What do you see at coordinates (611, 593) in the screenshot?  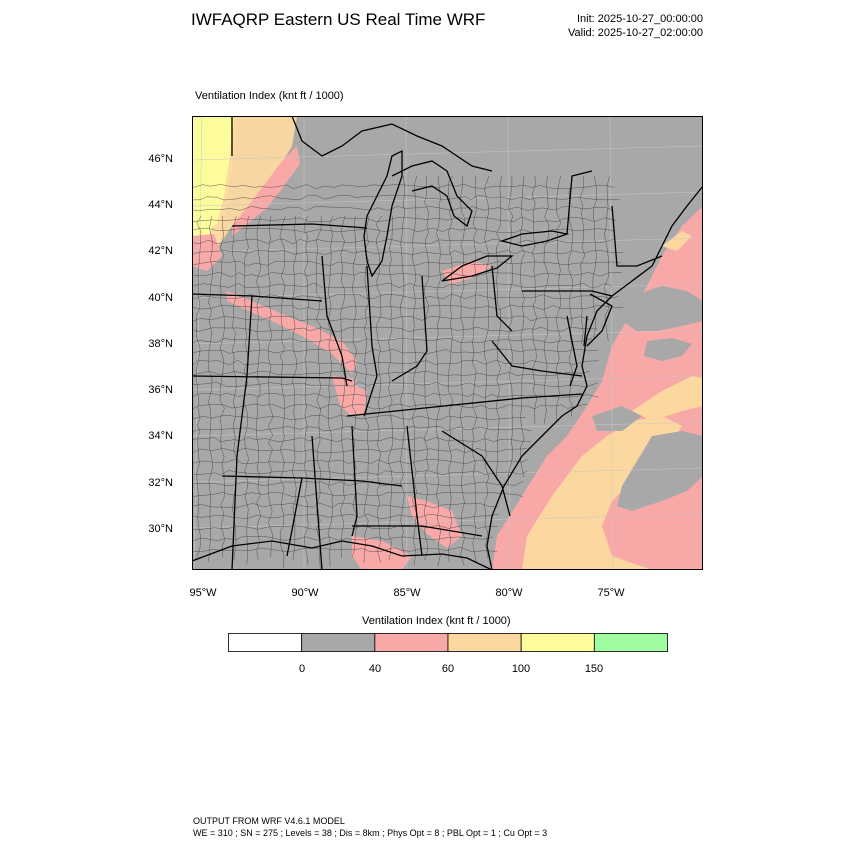 I see `lon-label: 75°W` at bounding box center [611, 593].